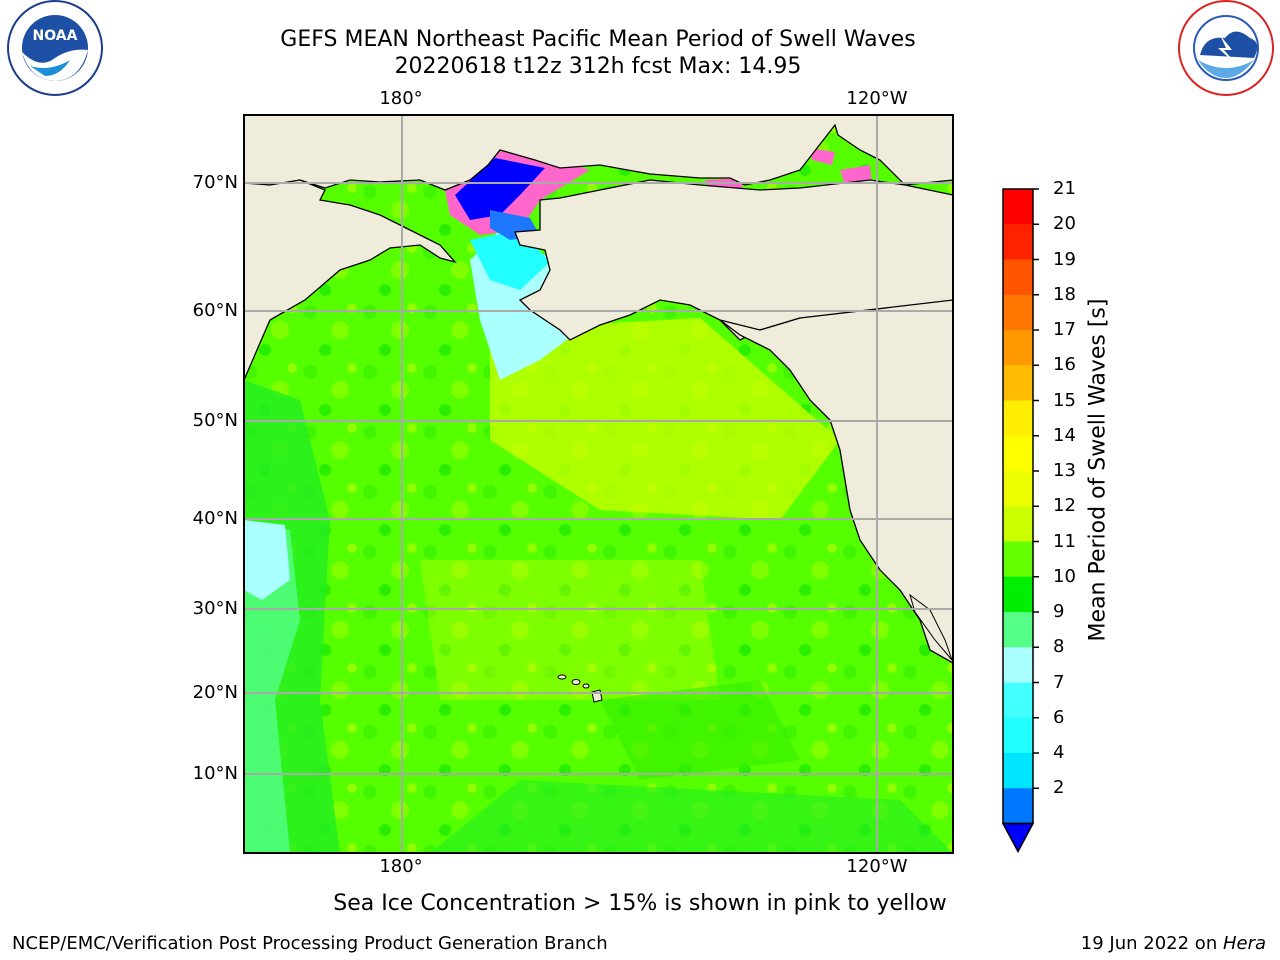 Image resolution: width=1280 pixels, height=960 pixels. Describe the element at coordinates (215, 310) in the screenshot. I see `lat-label-60n: 60°N` at that location.